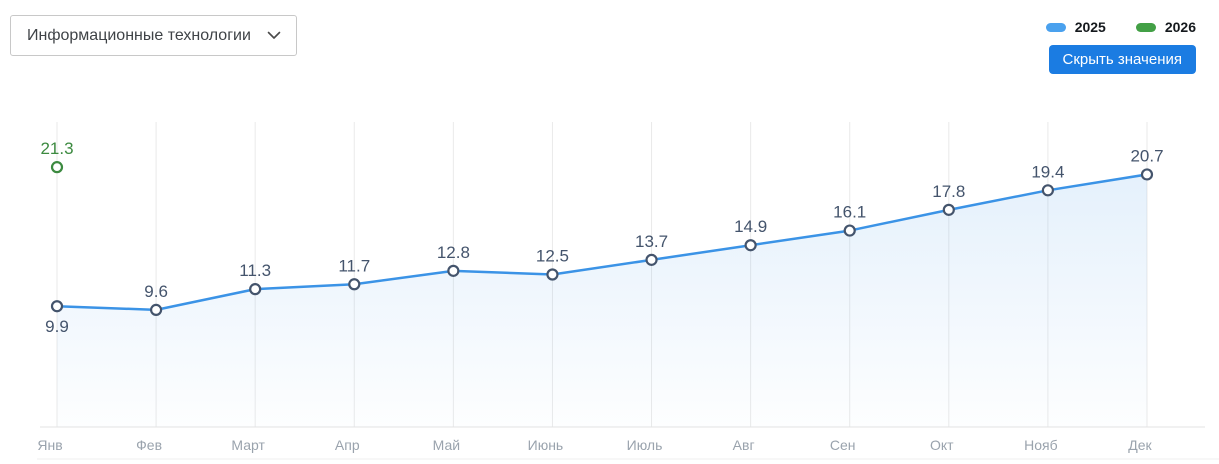  What do you see at coordinates (274, 35) in the screenshot?
I see `chevron-down-icon` at bounding box center [274, 35].